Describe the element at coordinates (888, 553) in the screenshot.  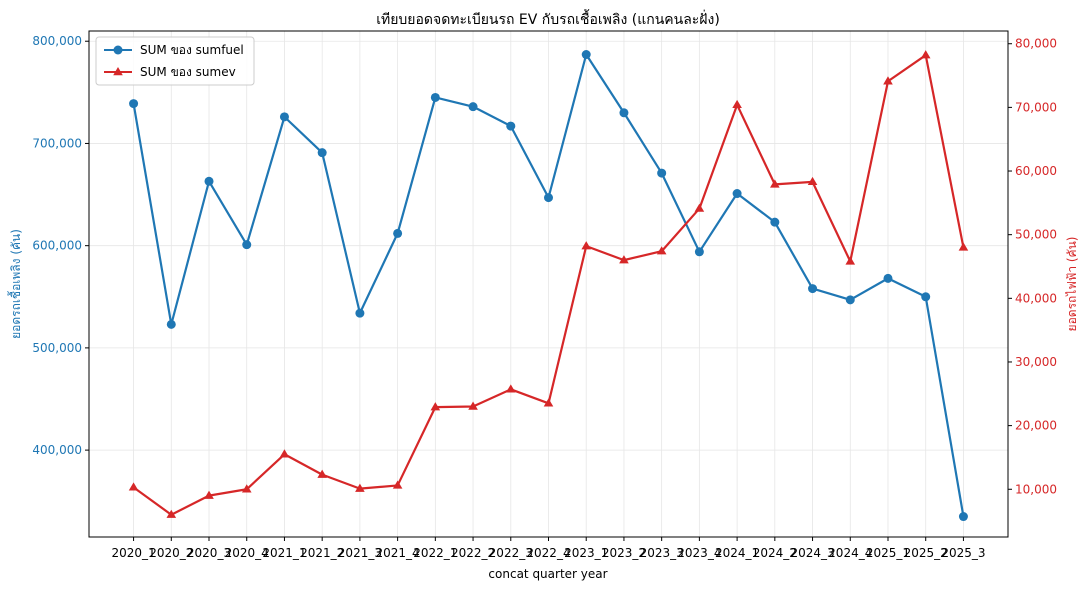
I see `x-tick-label: 2025_1` at that location.